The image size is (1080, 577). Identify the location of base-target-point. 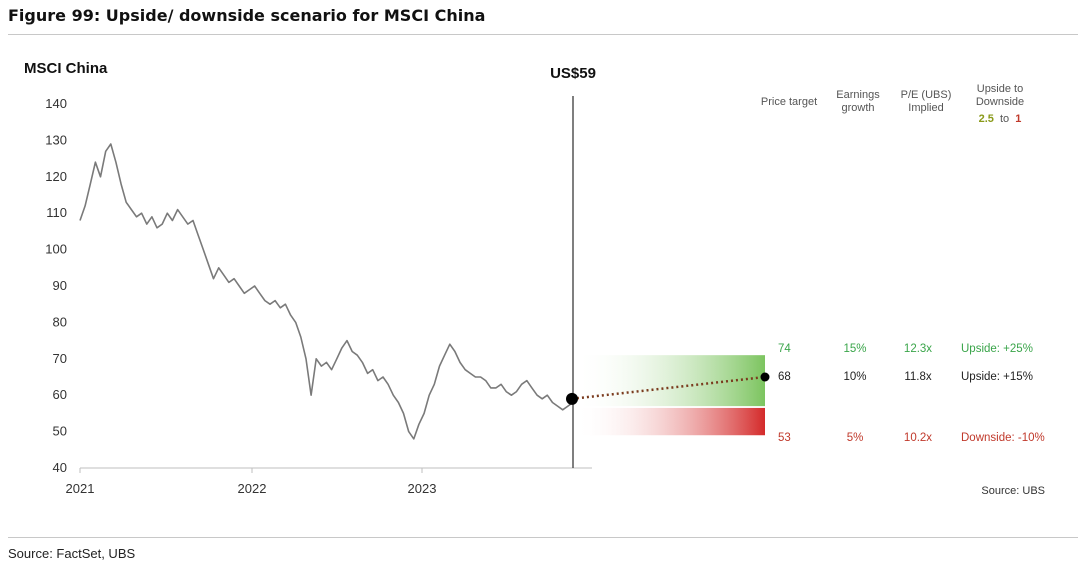
(765, 377).